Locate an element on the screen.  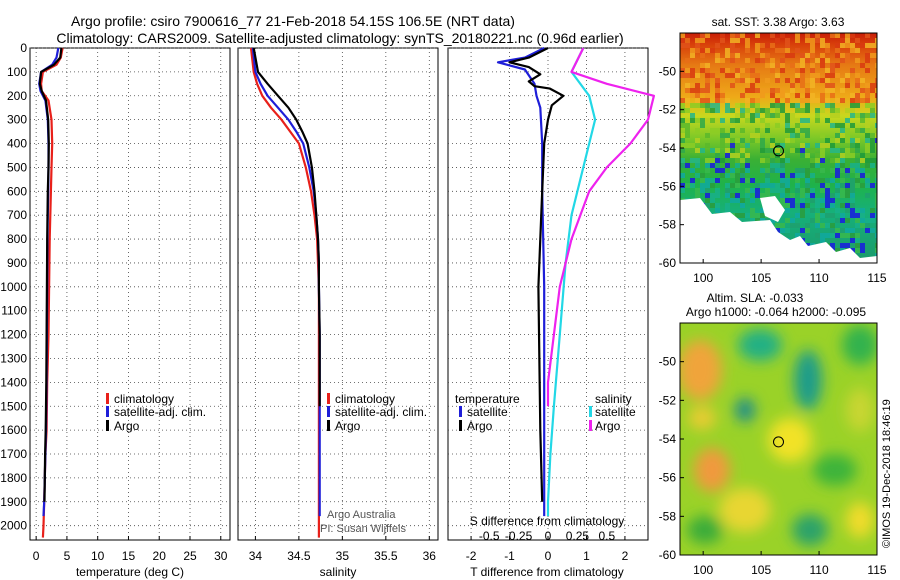
x-tick-label: 5 is located at coordinates (67, 556).